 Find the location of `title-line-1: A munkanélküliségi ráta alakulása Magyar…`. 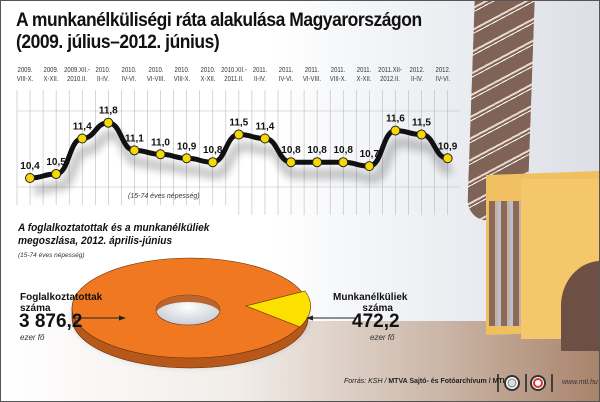

title-line-1: A munkanélküliségi ráta alakulása Magyar… is located at coordinates (219, 20).